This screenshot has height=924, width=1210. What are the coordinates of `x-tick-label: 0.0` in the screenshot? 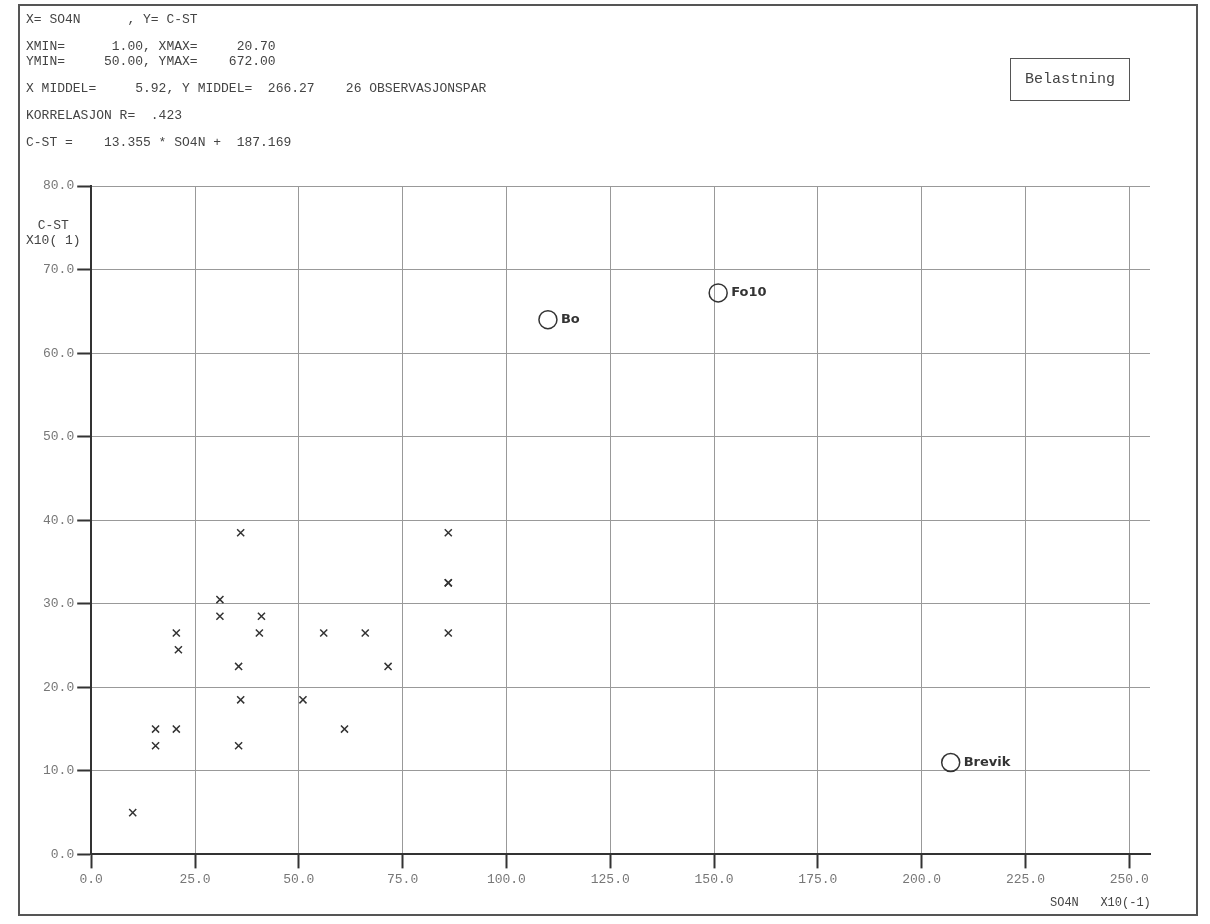 It's located at (91, 879).